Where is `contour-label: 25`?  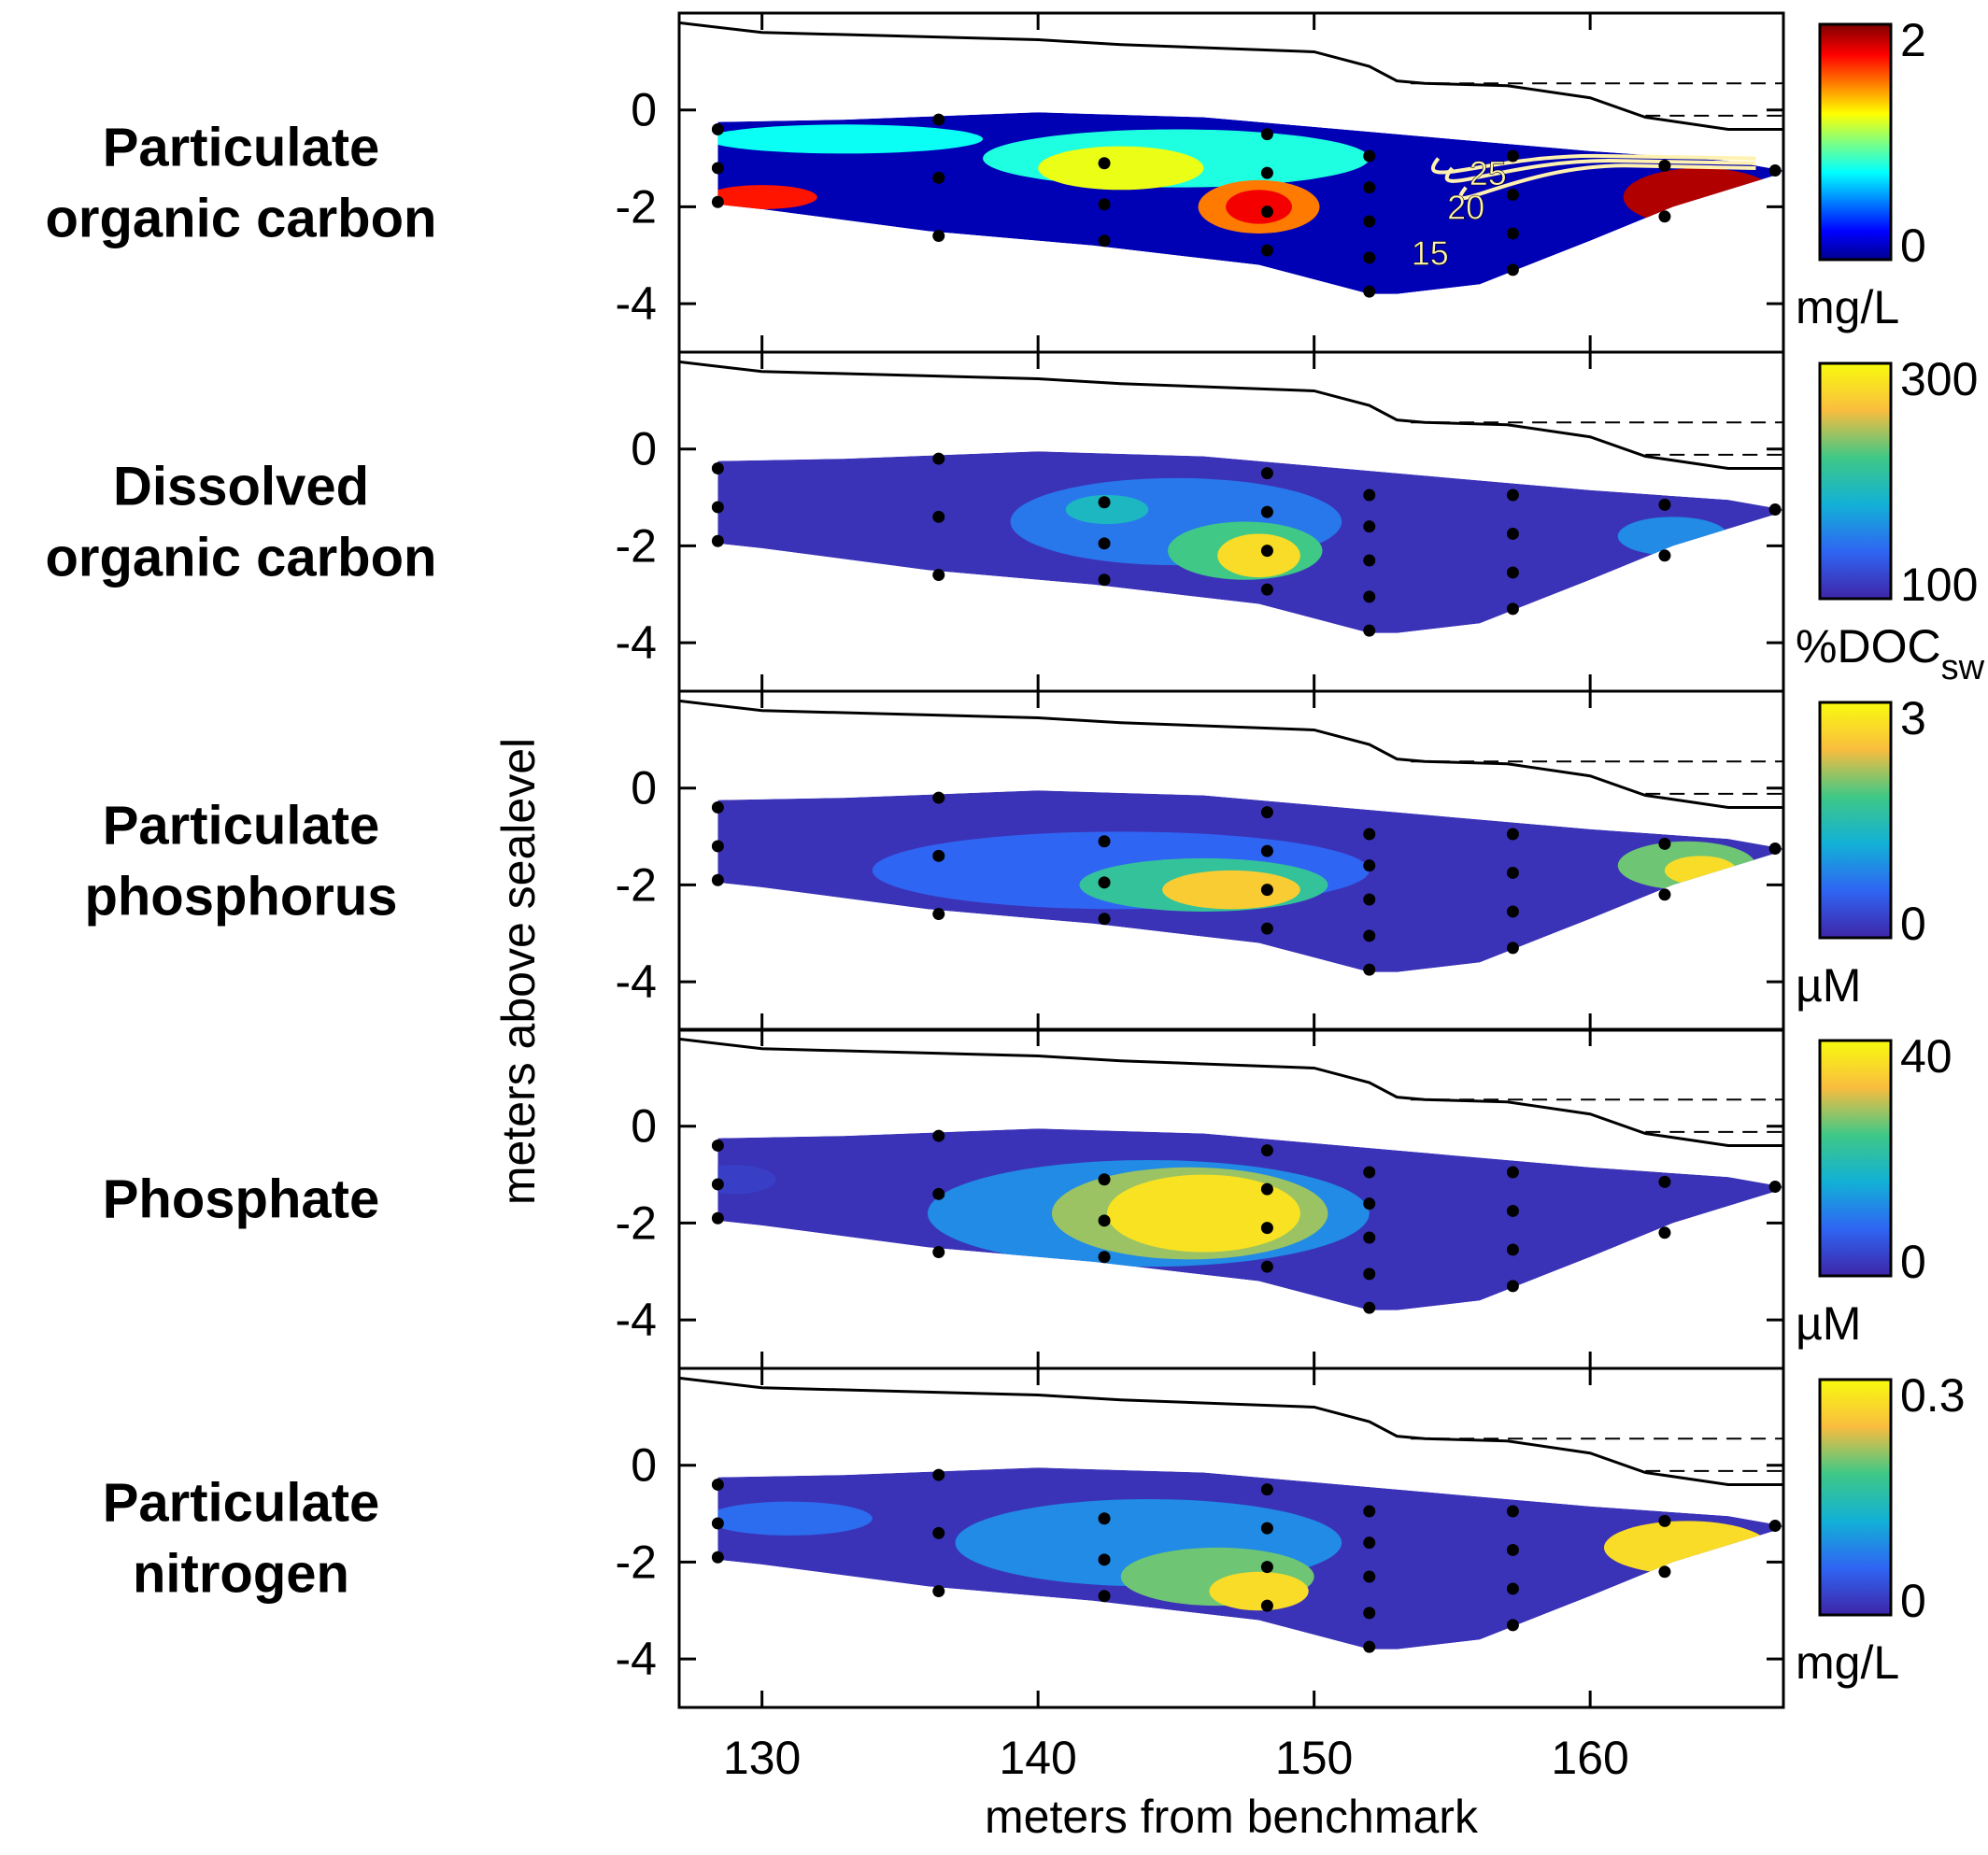 contour-label: 25 is located at coordinates (1488, 173).